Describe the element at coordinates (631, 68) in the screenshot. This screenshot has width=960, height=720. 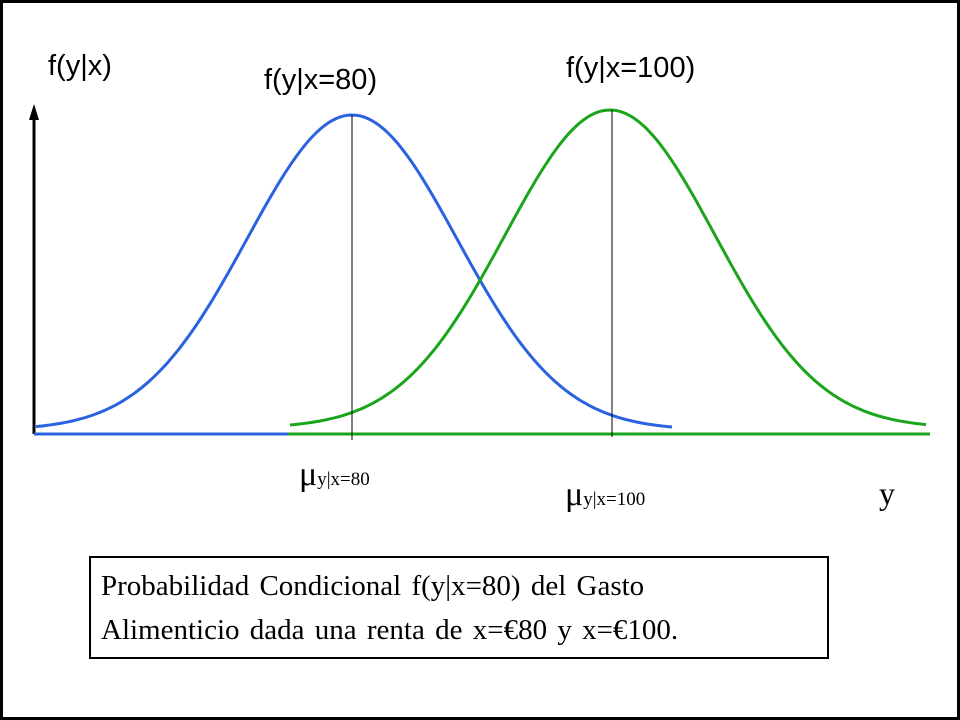
I see `curve-100-label: f(y|x=100)` at that location.